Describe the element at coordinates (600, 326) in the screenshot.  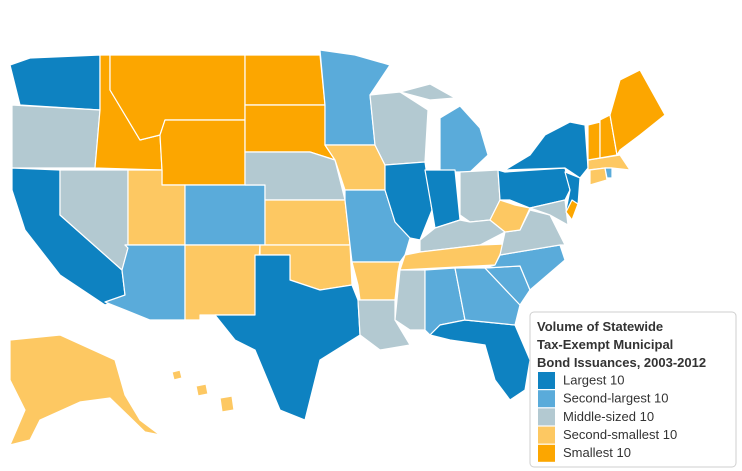
I see `legend-title: Volume of Statewide` at that location.